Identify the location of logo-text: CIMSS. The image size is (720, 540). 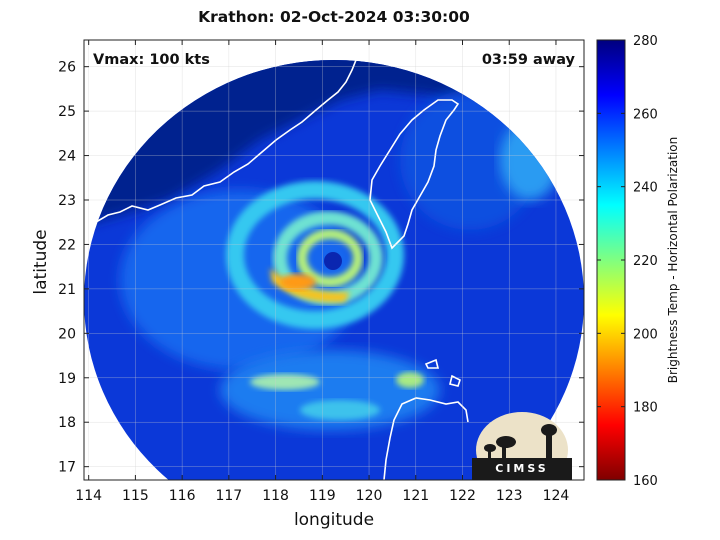
(522, 468).